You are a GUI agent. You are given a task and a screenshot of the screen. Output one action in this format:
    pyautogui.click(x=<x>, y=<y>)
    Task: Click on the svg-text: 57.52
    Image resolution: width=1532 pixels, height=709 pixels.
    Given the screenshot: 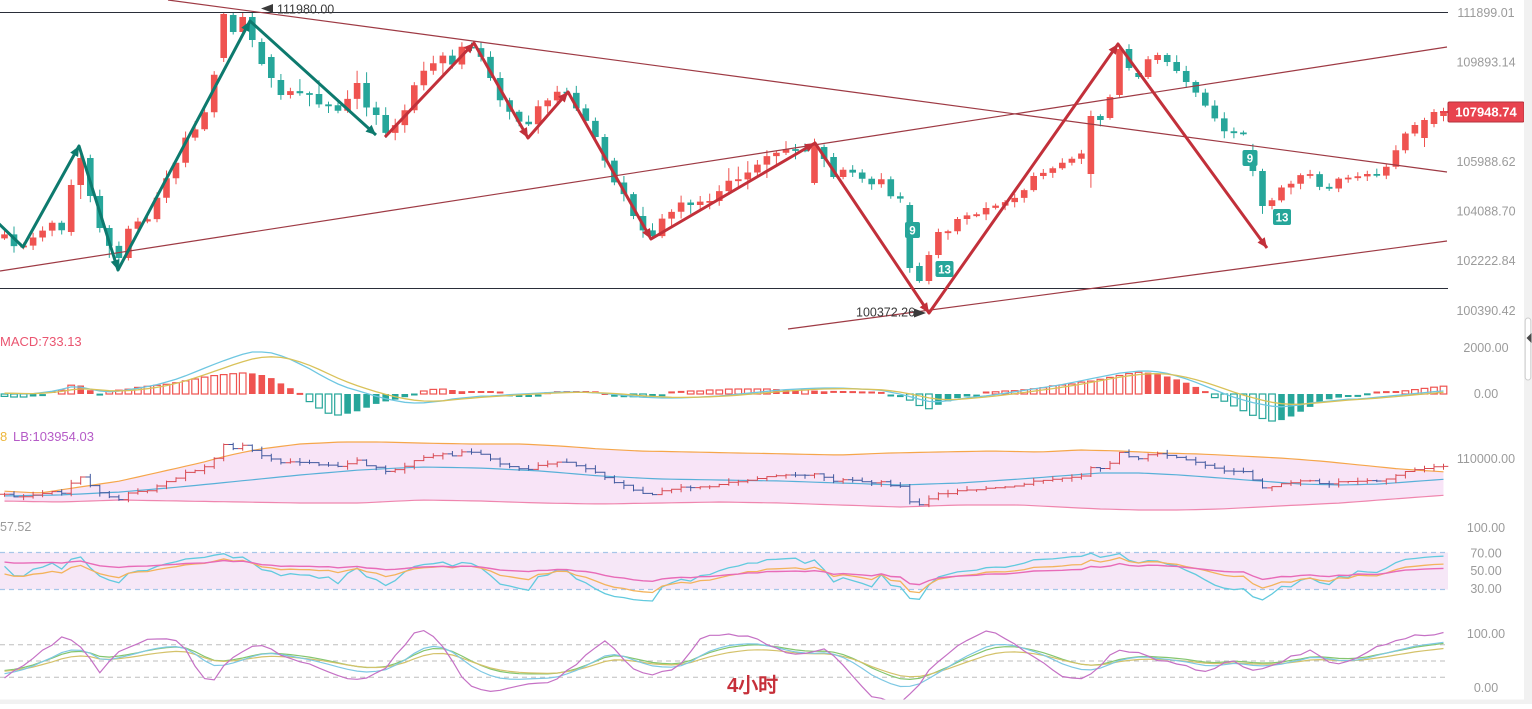 What is the action you would take?
    pyautogui.click(x=15, y=527)
    